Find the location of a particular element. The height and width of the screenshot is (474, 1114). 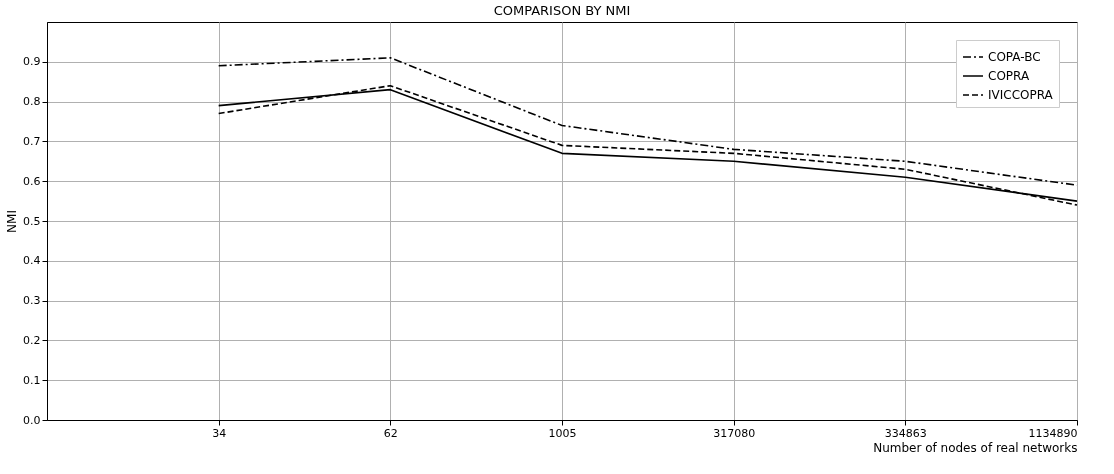

y-tick-label: 0.0 is located at coordinates (32, 420).